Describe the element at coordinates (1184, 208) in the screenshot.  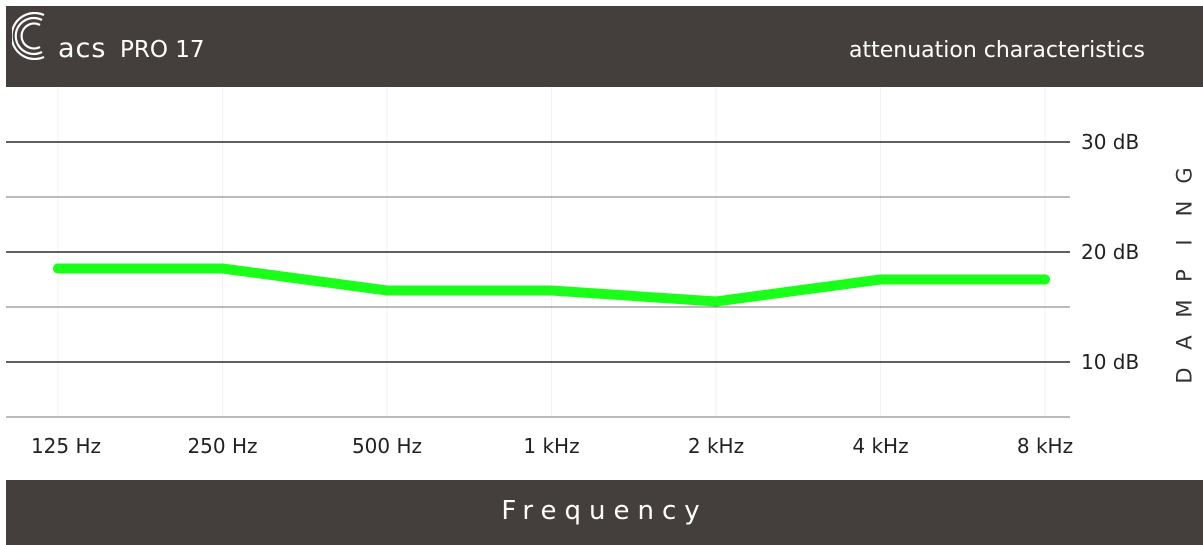
I see `y-axis-label-letter: N` at that location.